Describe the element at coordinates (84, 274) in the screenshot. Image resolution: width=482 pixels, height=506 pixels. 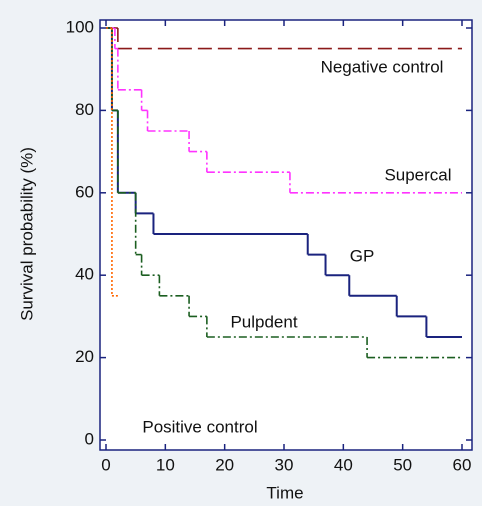
I see `y-tick-label: 40` at that location.